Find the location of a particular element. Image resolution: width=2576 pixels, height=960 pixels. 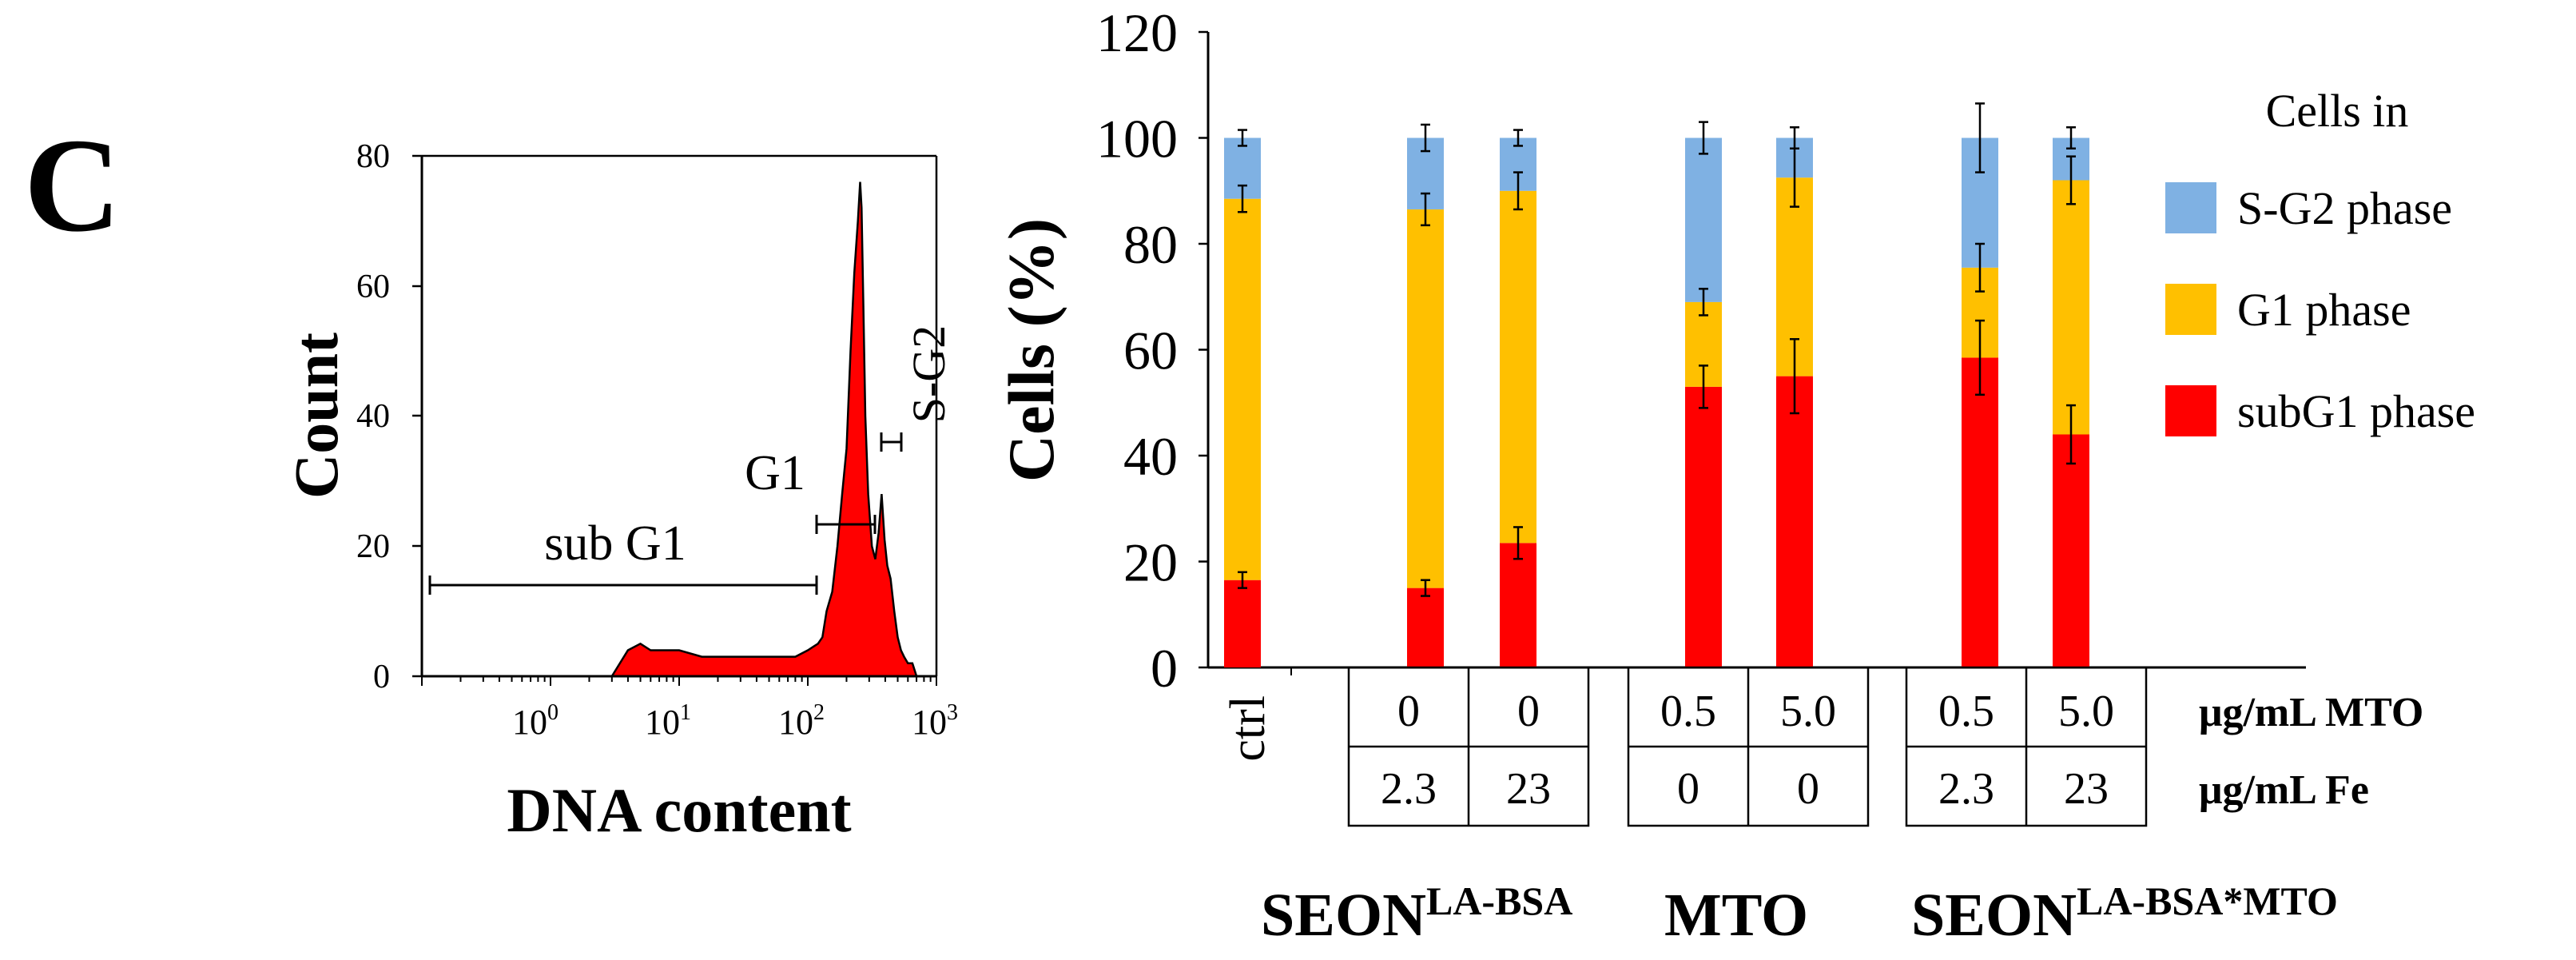

legend-label-sg2: S-G2 phase is located at coordinates (2344, 208).